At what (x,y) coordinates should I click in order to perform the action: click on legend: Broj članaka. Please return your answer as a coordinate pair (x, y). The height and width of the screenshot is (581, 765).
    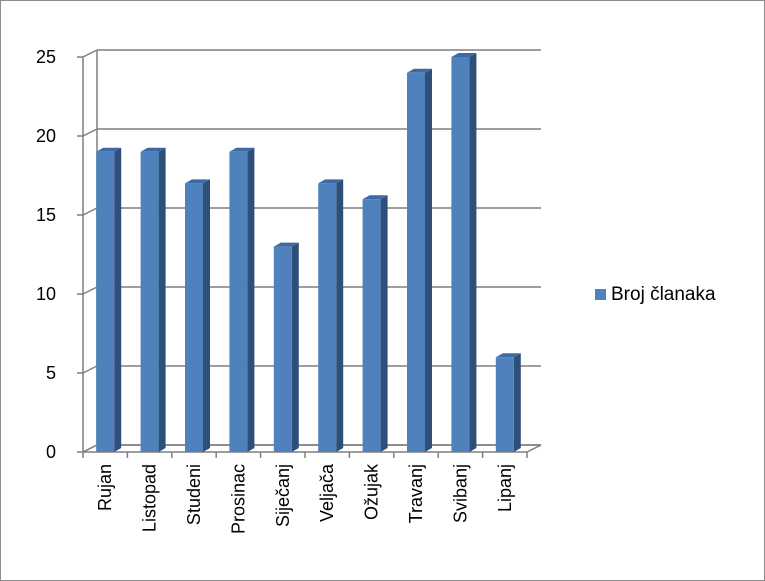
    Looking at the image, I should click on (655, 294).